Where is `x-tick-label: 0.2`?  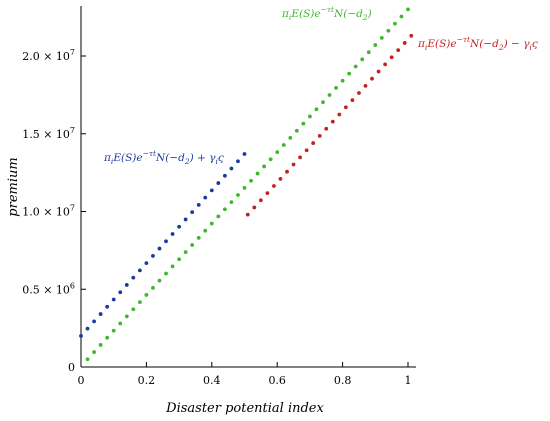
x-tick-label: 0.2 is located at coordinates (147, 380).